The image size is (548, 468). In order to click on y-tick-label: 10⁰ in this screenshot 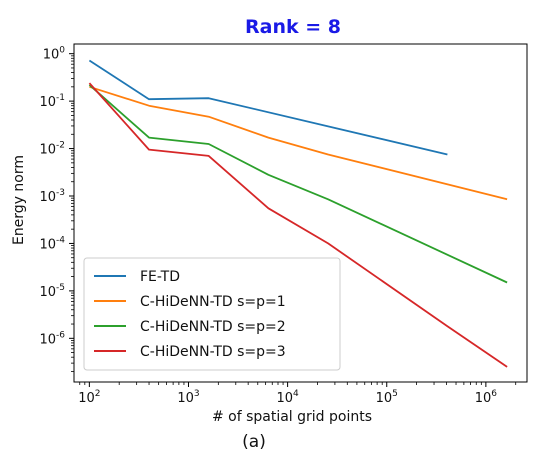, I will do `click(54, 54)`.